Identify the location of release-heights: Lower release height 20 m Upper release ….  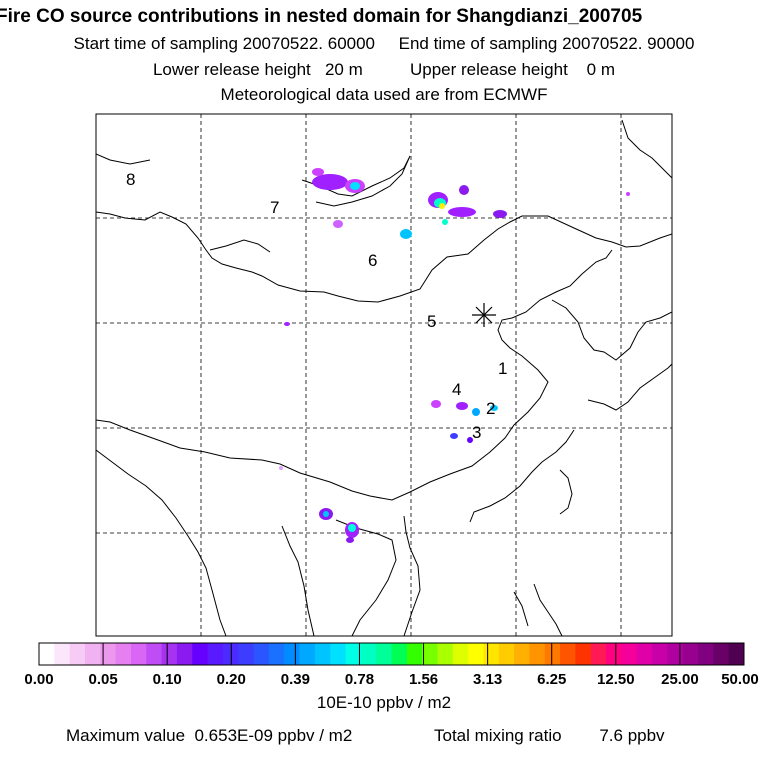
(384, 69).